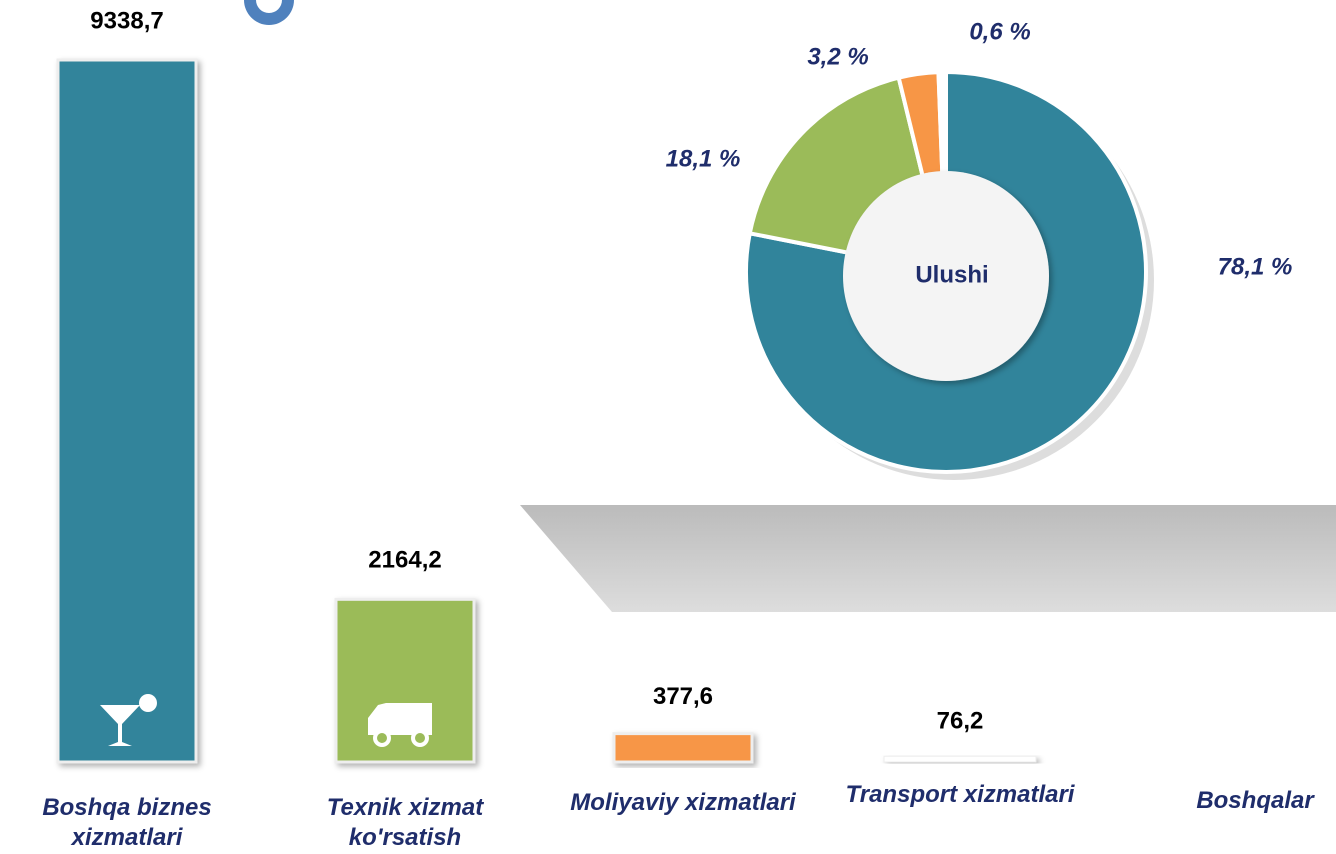 The height and width of the screenshot is (854, 1336). Describe the element at coordinates (405, 822) in the screenshot. I see `category-label: Texnik xizmat ko'rsatish` at that location.